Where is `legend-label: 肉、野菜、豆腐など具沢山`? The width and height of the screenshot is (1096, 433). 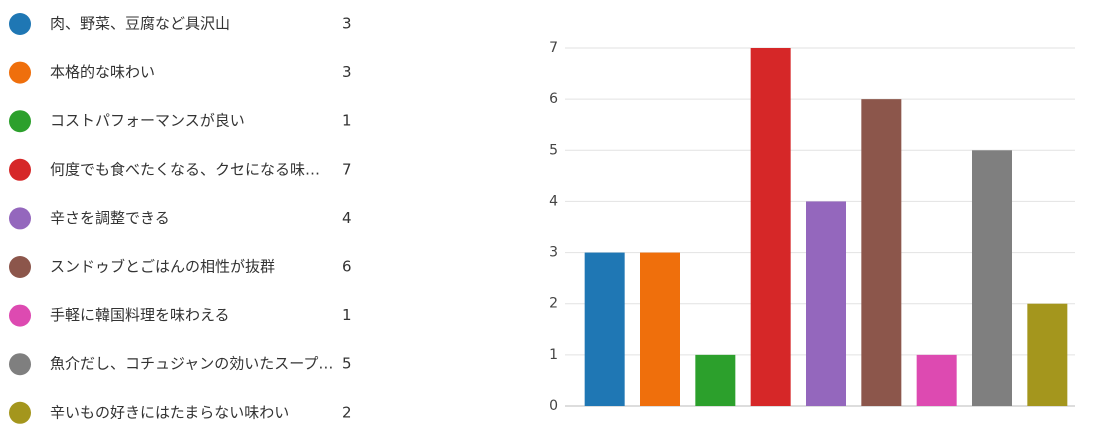 legend-label: 肉、野菜、豆腐など具沢山 is located at coordinates (140, 24).